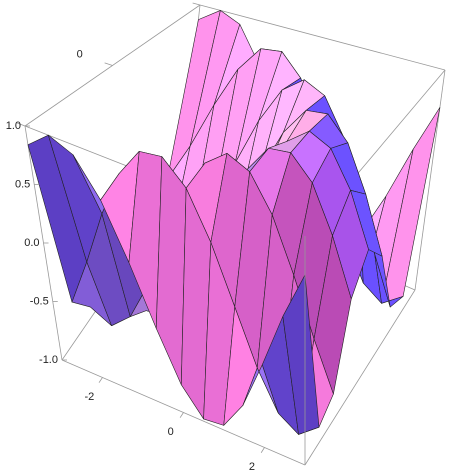  What do you see at coordinates (31, 243) in the screenshot?
I see `z-tick-label: 0.0` at bounding box center [31, 243].